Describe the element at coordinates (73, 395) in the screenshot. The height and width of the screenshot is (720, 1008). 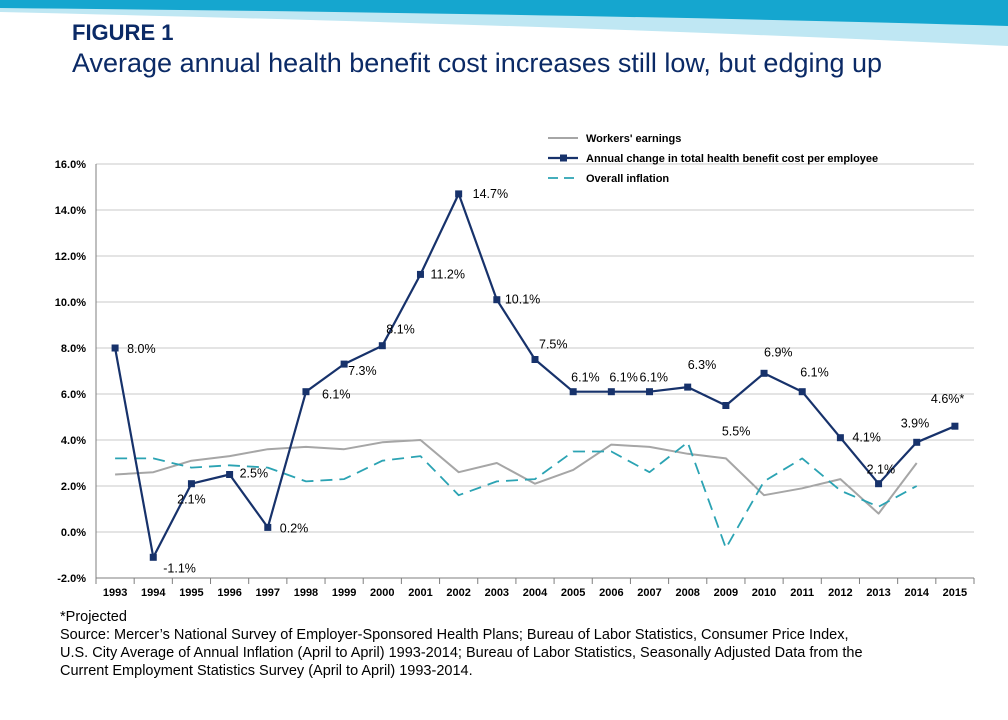
I see `y-tick-label: 6.0%` at that location.